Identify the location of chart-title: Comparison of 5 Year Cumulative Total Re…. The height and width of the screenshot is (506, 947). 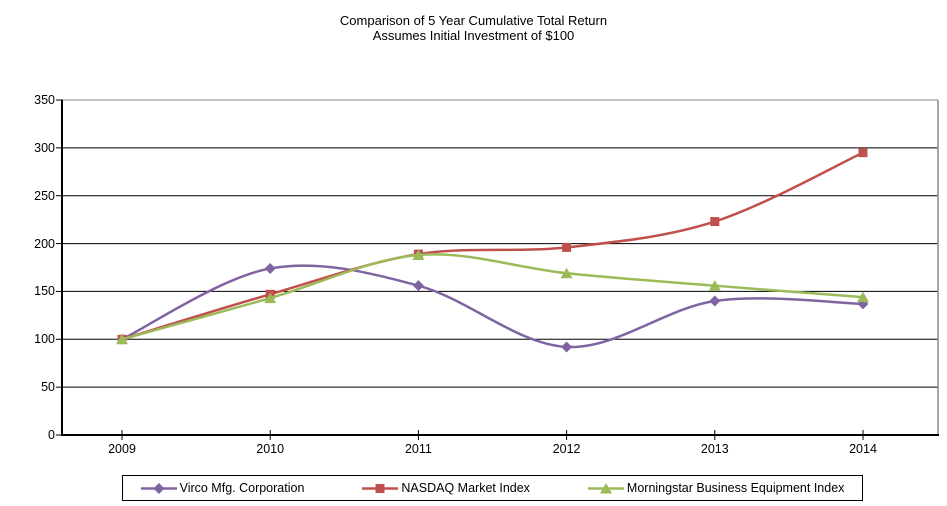
(473, 28).